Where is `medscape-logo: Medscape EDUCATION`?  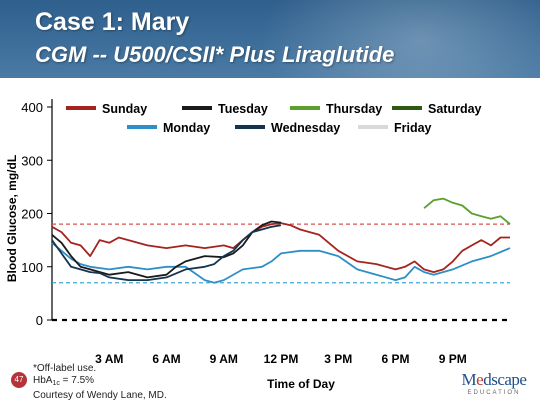 medscape-logo: Medscape EDUCATION is located at coordinates (494, 383).